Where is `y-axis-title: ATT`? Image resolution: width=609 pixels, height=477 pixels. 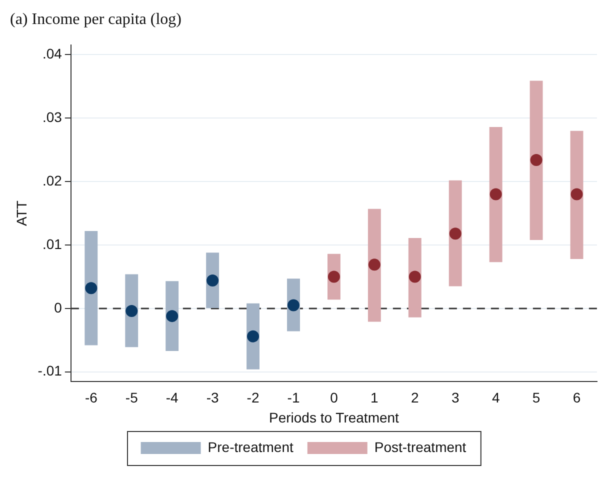 y-axis-title: ATT is located at coordinates (21, 213).